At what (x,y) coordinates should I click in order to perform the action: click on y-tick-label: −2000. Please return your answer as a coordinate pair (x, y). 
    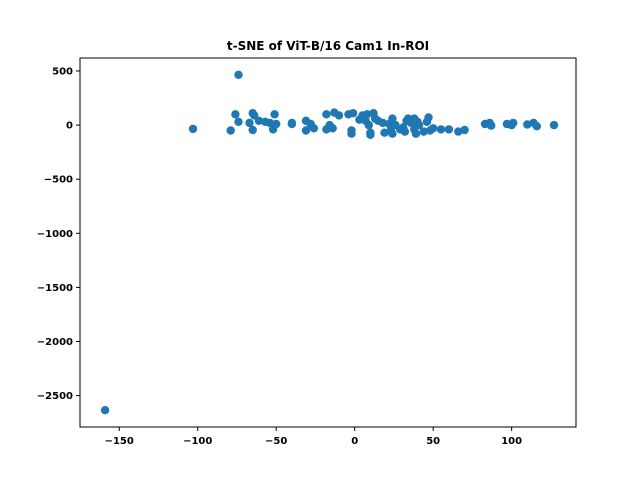
    Looking at the image, I should click on (55, 342).